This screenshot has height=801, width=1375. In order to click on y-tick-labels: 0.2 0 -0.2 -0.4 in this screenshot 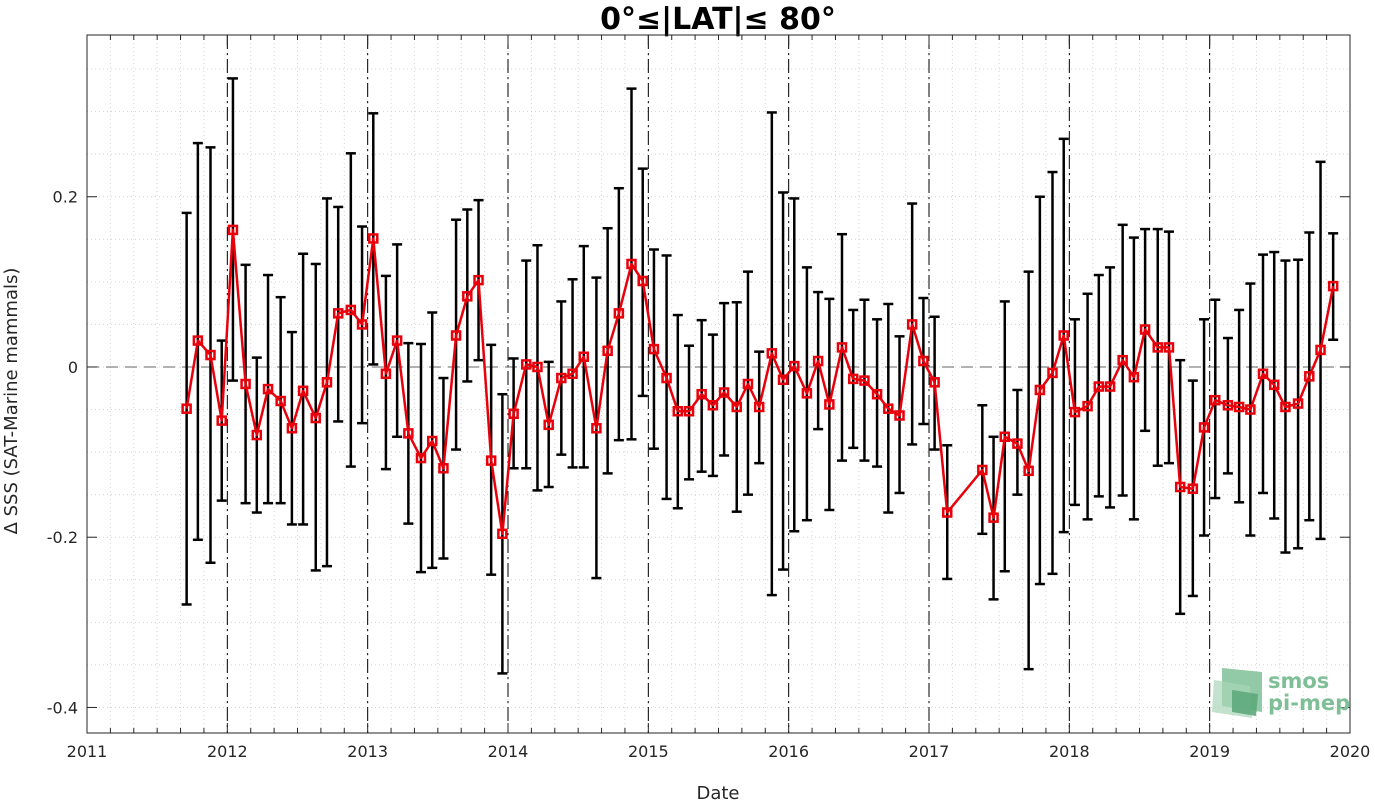, I will do `click(62, 453)`.